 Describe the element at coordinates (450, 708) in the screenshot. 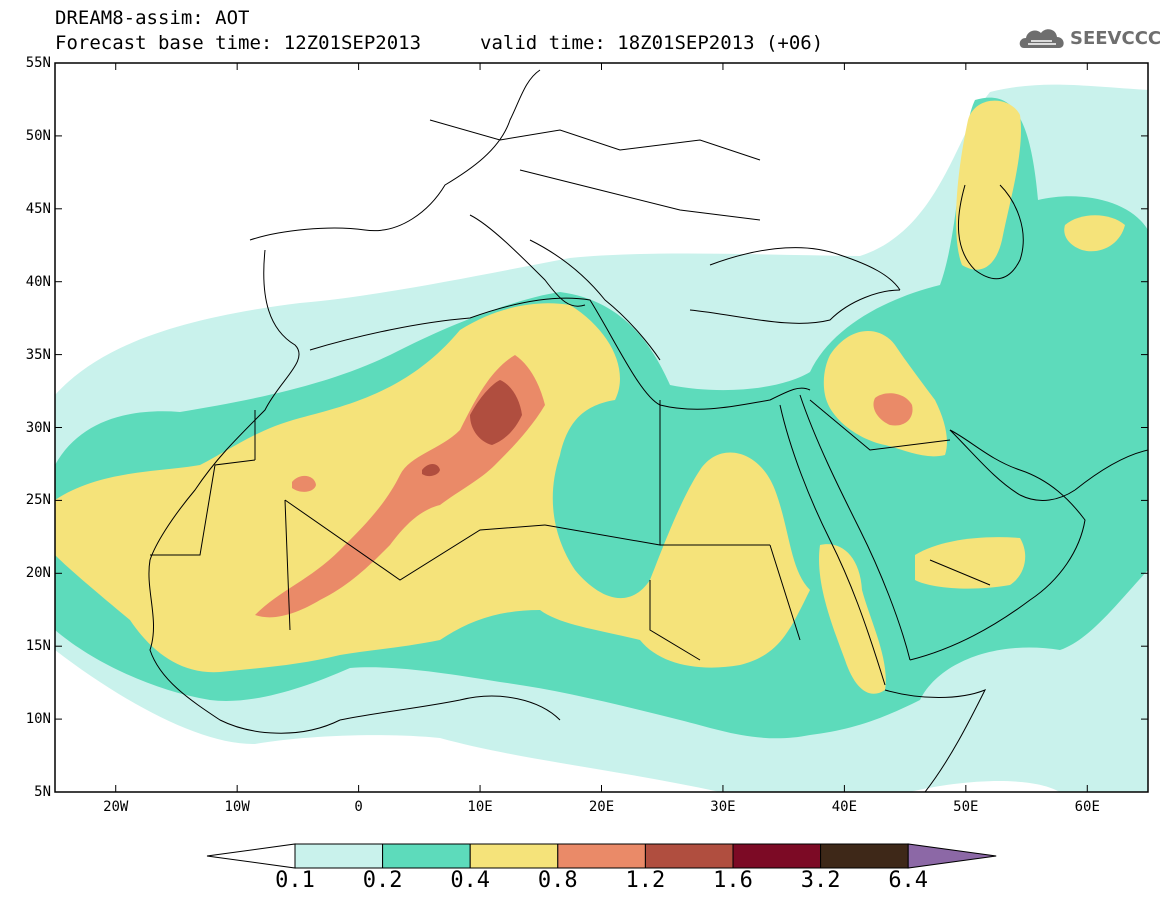

I see `coastline-gulf-guinea` at that location.